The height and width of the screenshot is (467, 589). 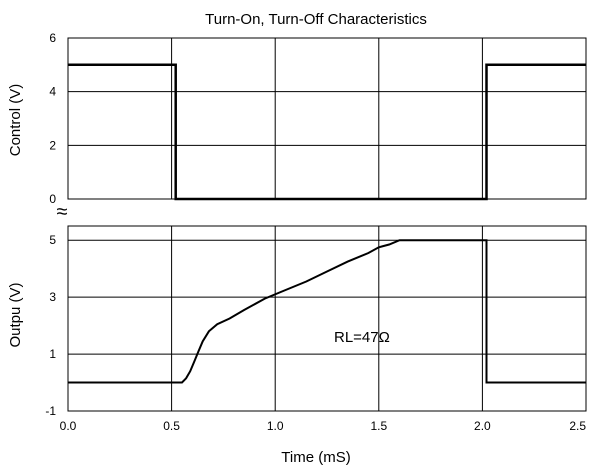 What do you see at coordinates (15, 120) in the screenshot?
I see `control-axis-label: Control (V)` at bounding box center [15, 120].